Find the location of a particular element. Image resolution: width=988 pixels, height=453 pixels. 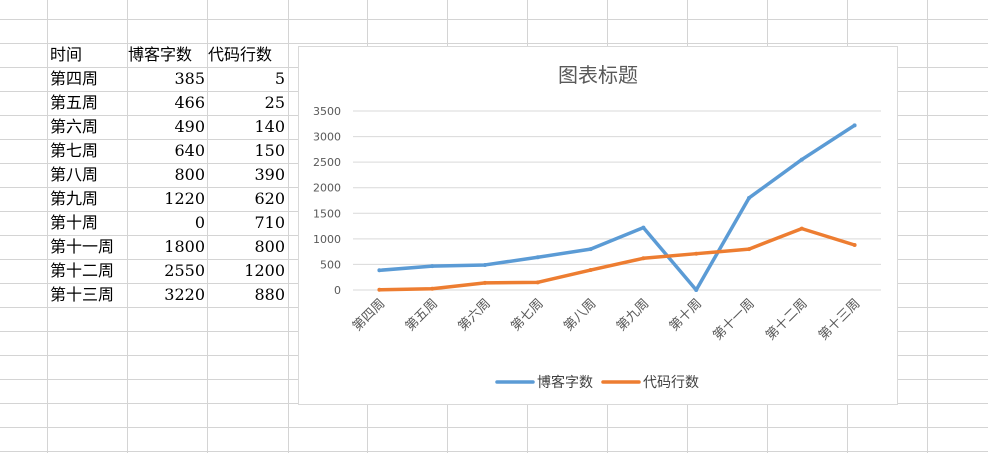

table-cell: 第六周 is located at coordinates (74, 126).